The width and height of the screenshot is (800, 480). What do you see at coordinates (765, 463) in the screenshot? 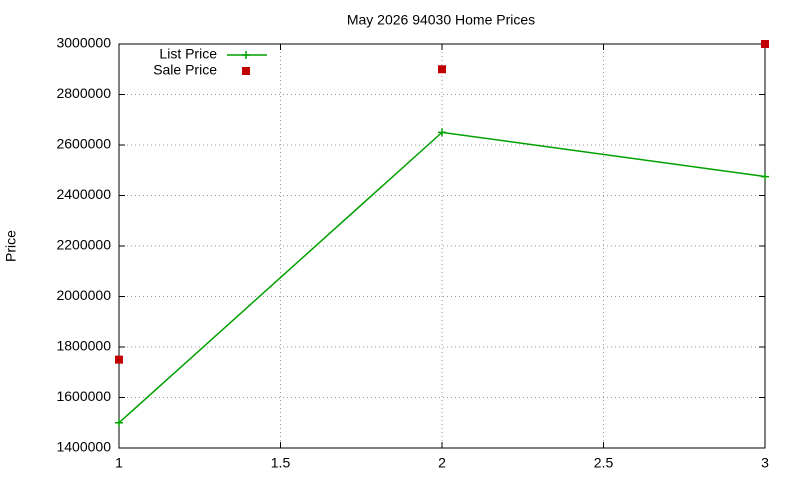
I see `x-tick-label: 3` at bounding box center [765, 463].